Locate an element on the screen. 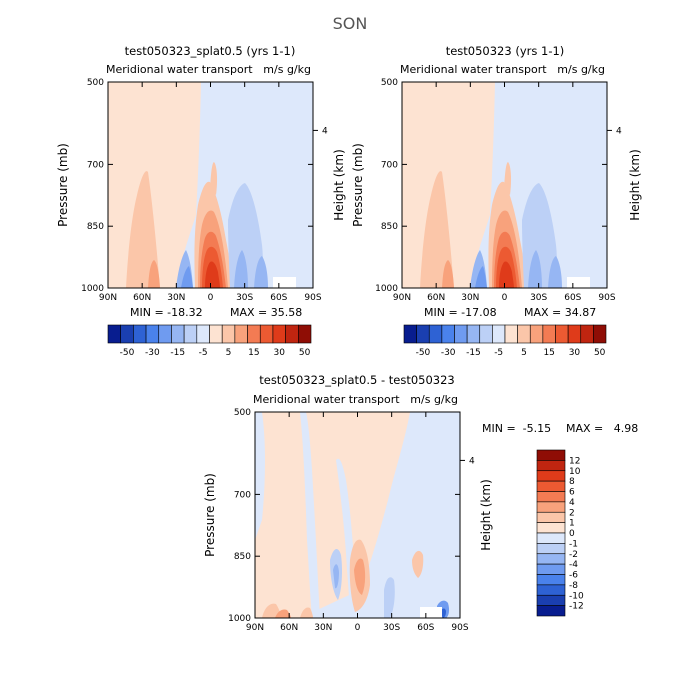  panel-c-colorbar-label: -4 is located at coordinates (573, 565).